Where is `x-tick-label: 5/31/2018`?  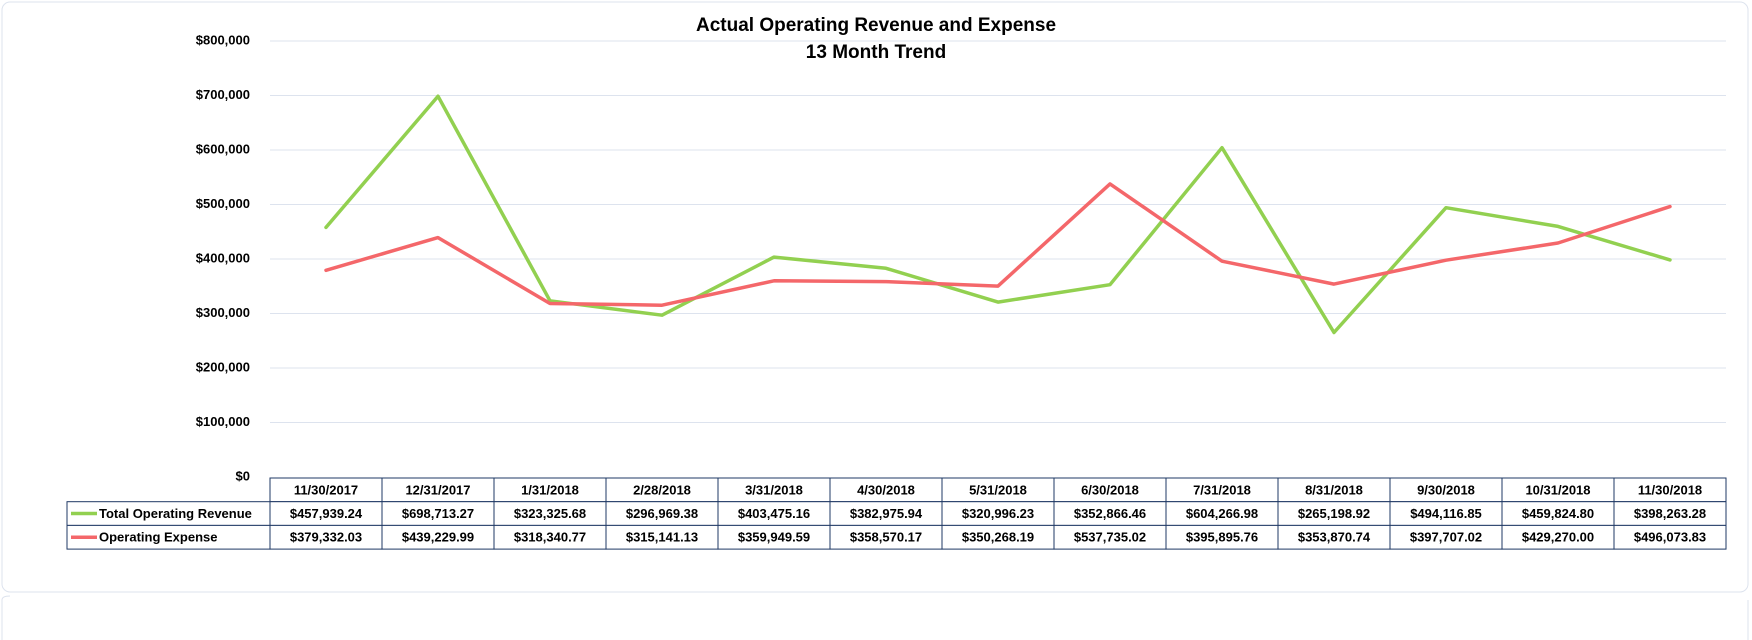 x-tick-label: 5/31/2018 is located at coordinates (998, 489).